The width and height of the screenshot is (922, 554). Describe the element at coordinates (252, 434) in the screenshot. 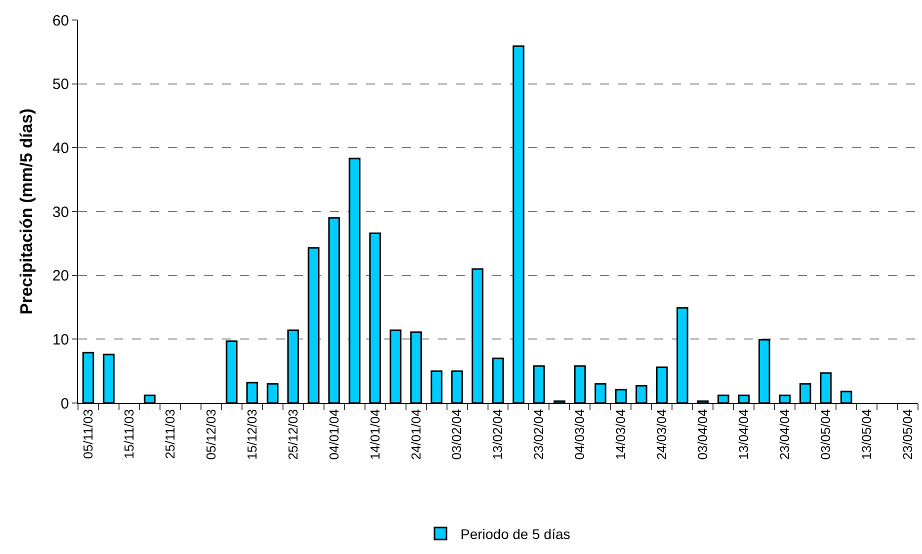

I see `x-tick-label: 15/12/03` at that location.